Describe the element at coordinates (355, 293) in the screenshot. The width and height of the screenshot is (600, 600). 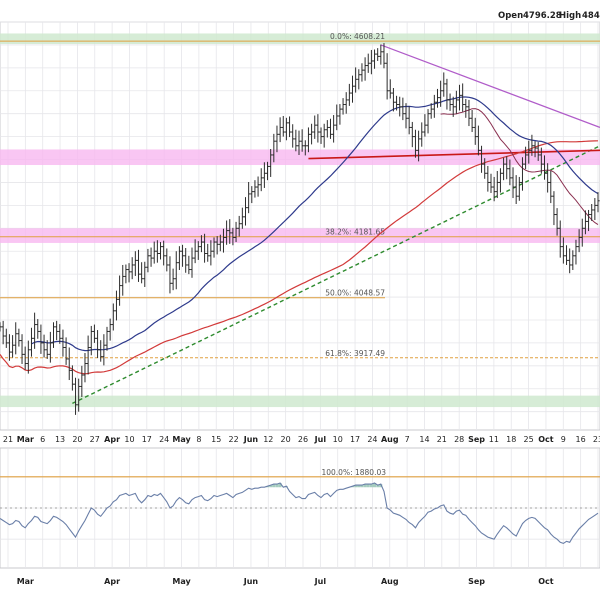
I see `fib-level-label: 50.0%: 4048.57` at that location.